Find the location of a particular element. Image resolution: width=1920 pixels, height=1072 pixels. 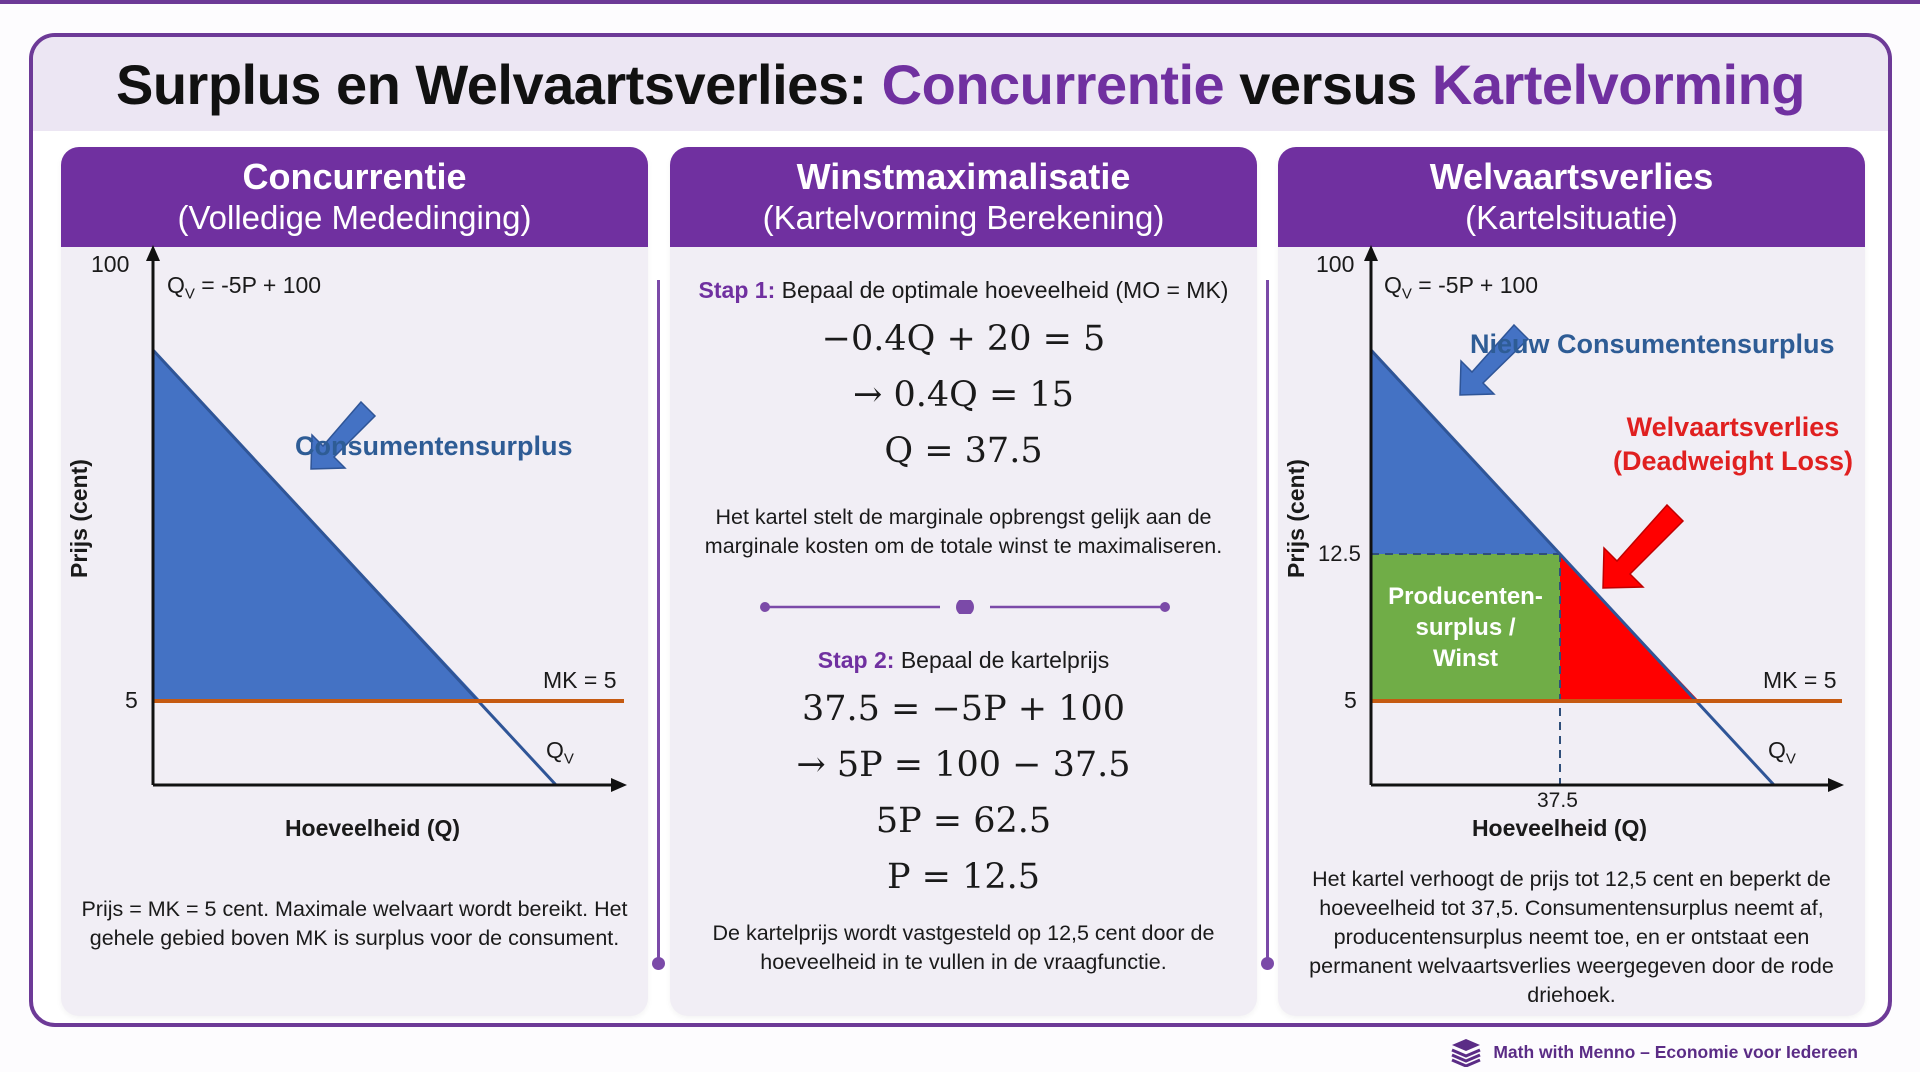

producer-label-line: Winst is located at coordinates (1465, 658).